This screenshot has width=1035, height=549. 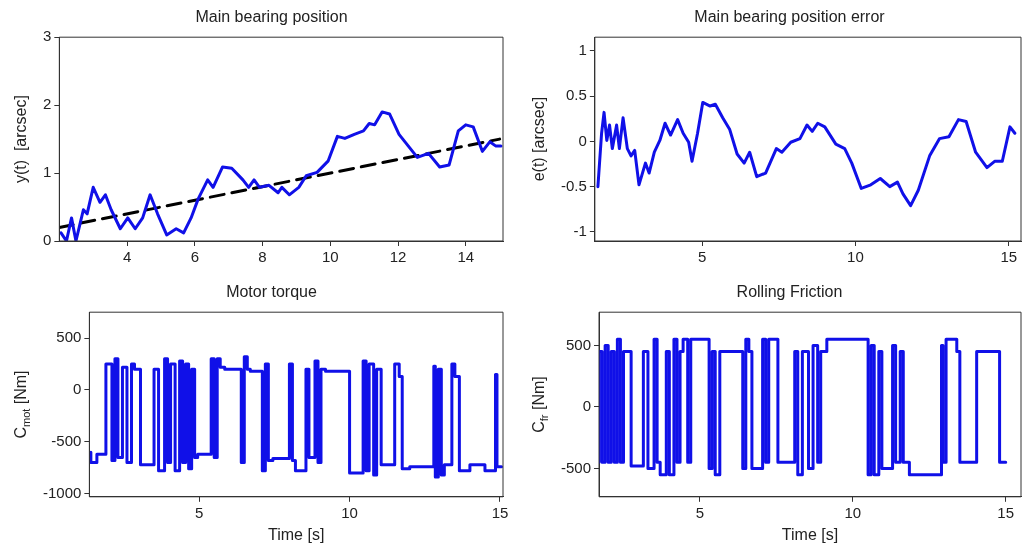 What do you see at coordinates (271, 17) in the screenshot?
I see `chart-title: Main bearing position` at bounding box center [271, 17].